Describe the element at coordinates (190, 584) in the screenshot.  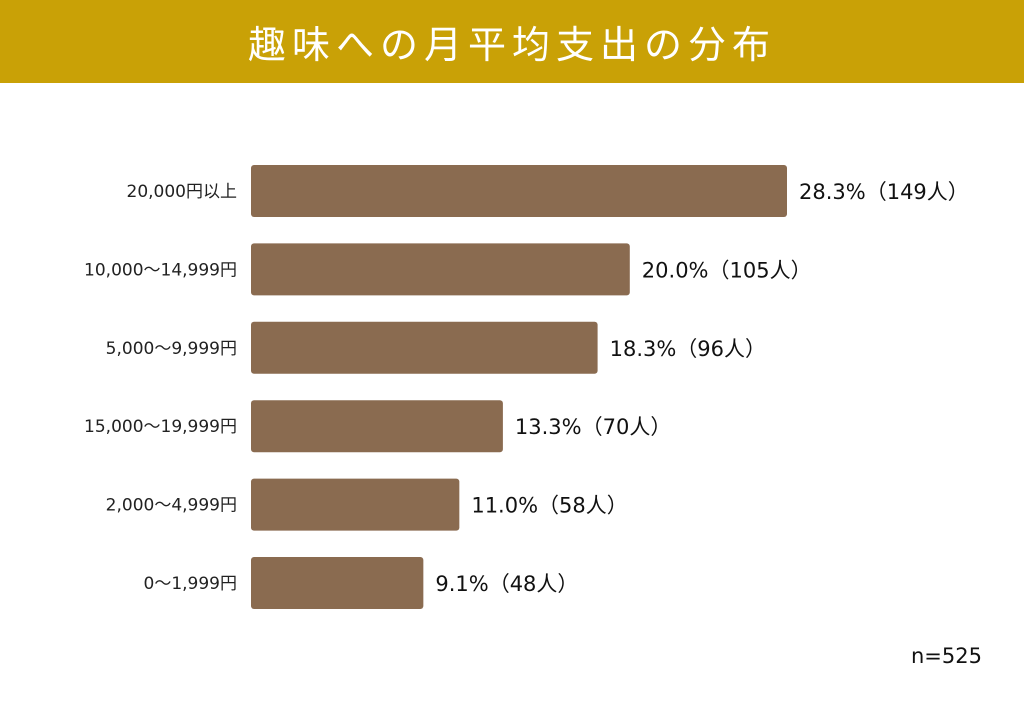
I see `category-label: 0〜1,999円` at that location.